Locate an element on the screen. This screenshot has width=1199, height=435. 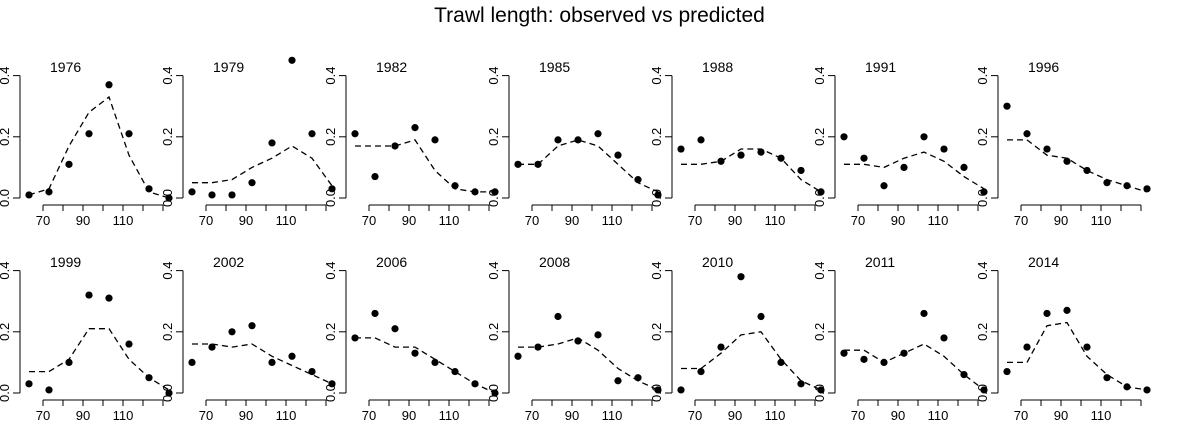
panel-year-label: 2002 is located at coordinates (228, 262).